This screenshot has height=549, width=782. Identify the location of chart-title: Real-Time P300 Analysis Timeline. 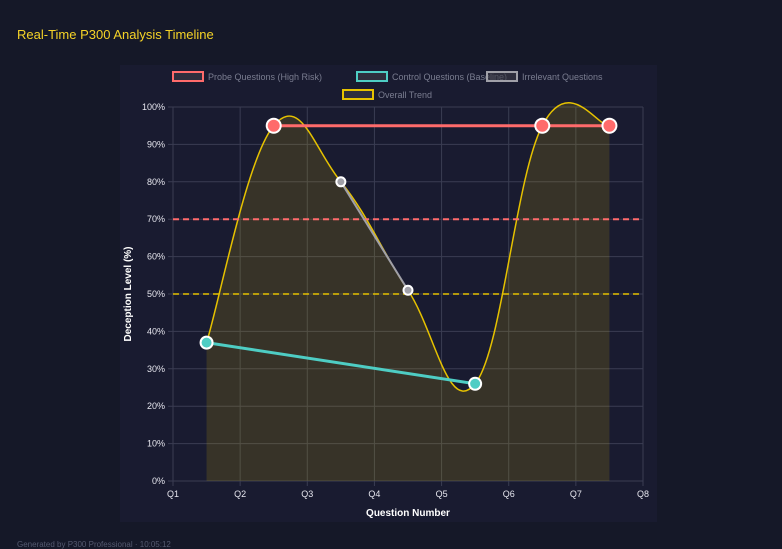
(115, 34).